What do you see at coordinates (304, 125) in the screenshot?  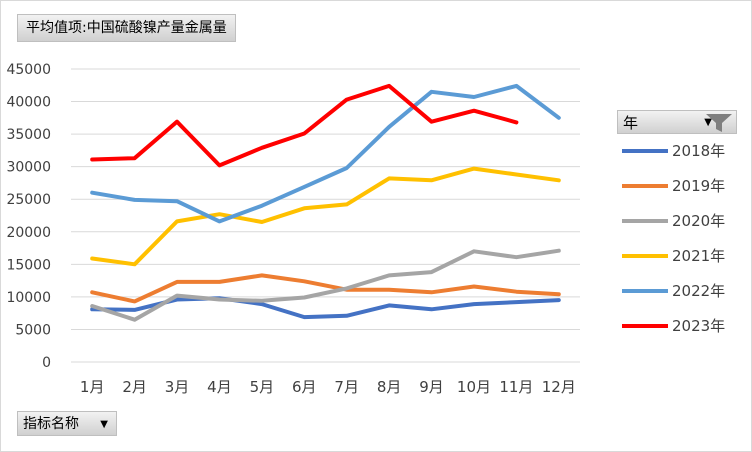 I see `series-line-2023年` at bounding box center [304, 125].